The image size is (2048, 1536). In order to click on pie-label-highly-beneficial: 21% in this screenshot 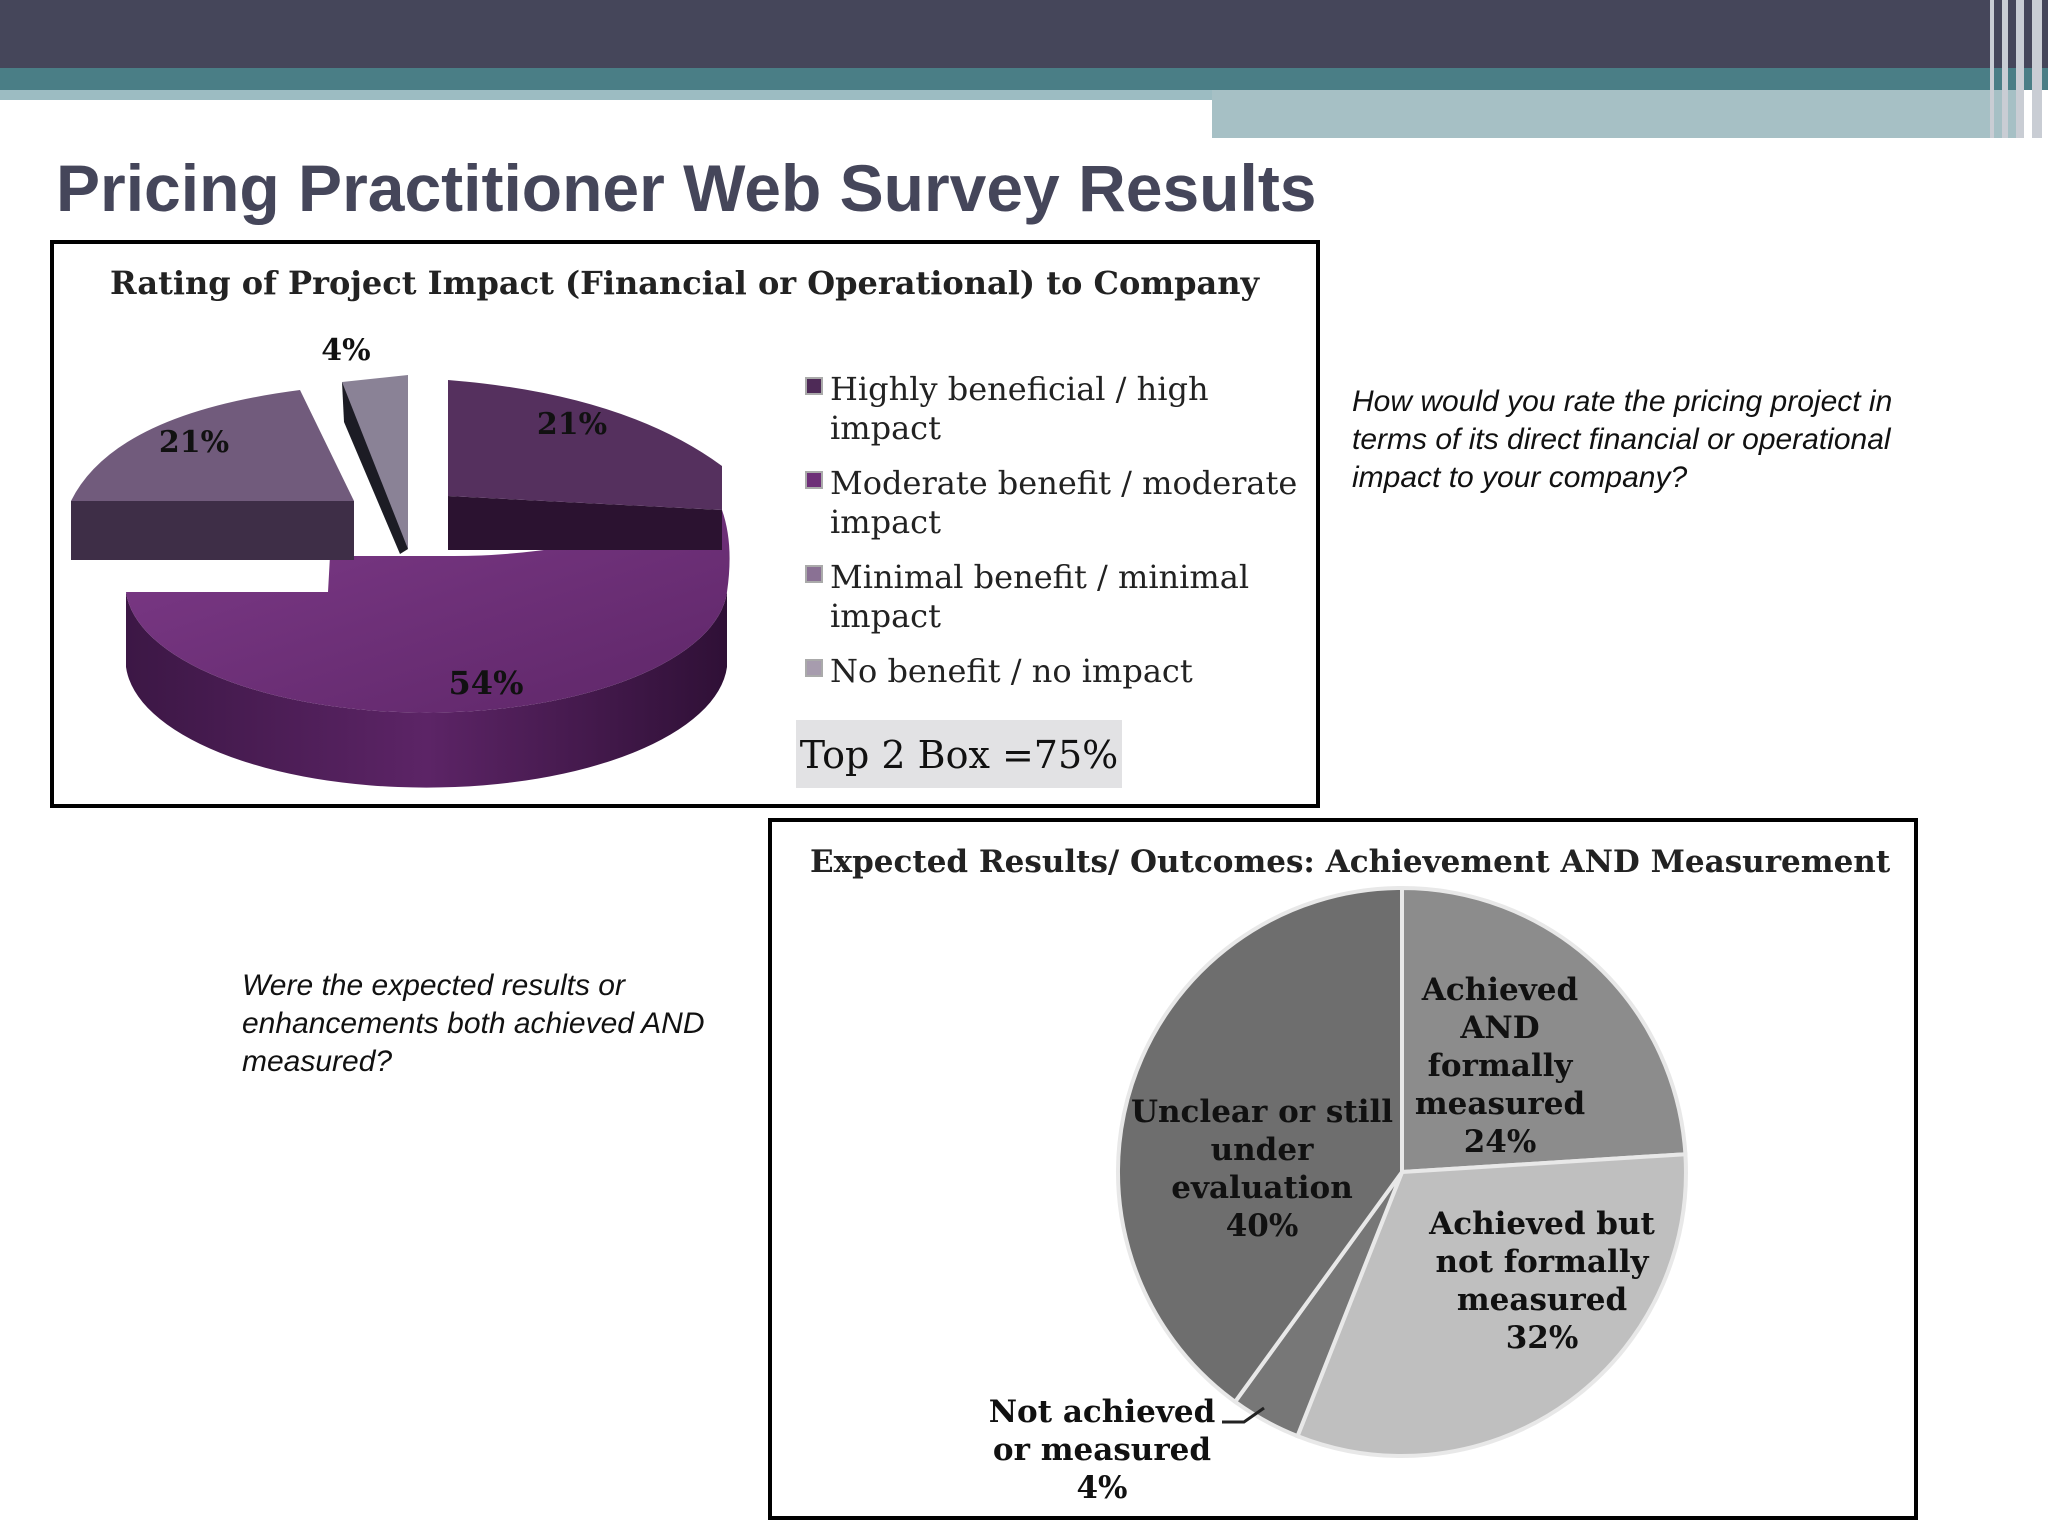, I will do `click(572, 424)`.